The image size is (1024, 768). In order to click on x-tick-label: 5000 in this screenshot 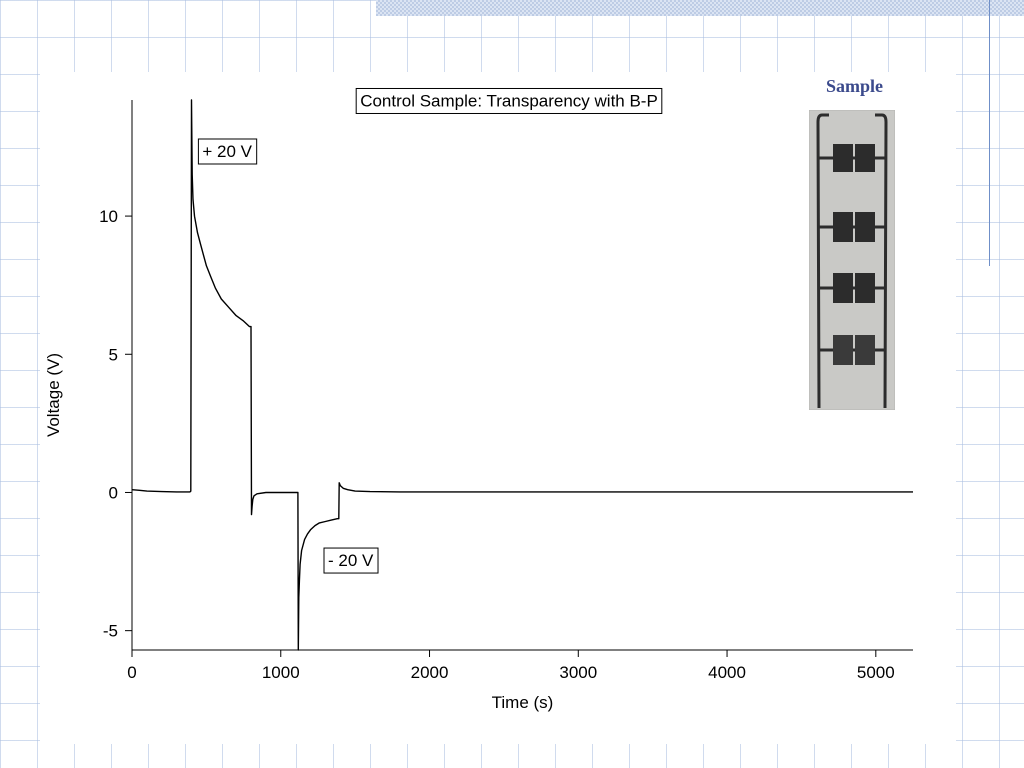, I will do `click(876, 672)`.